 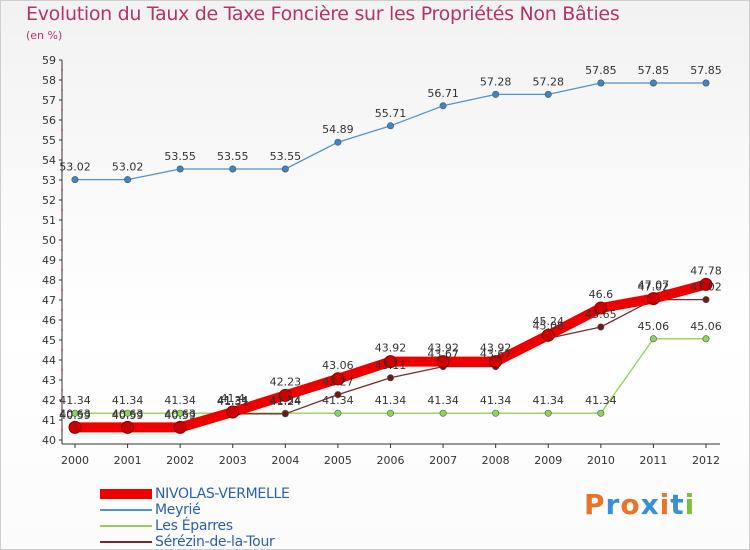 I want to click on y-tick-label: 44, so click(x=49, y=360).